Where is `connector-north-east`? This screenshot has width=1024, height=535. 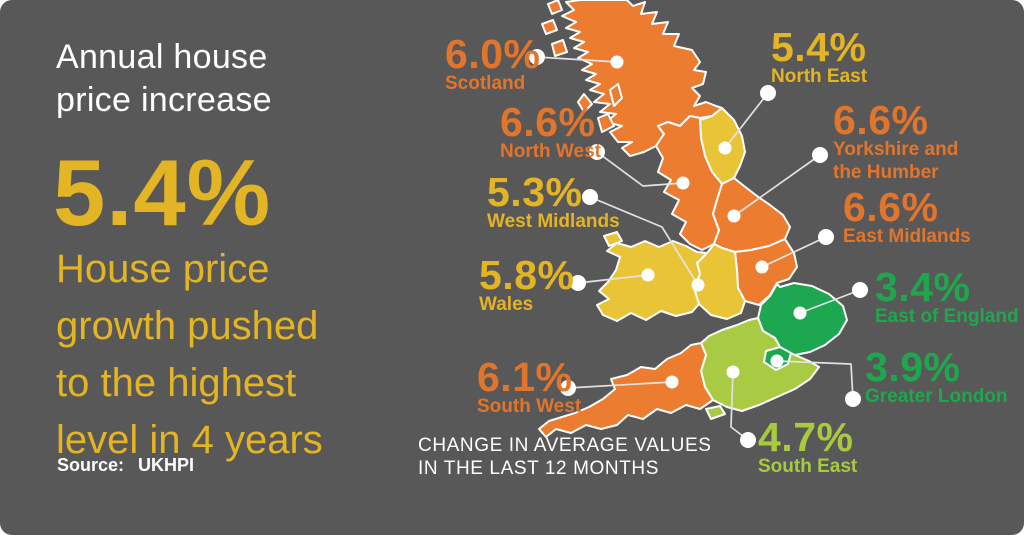
connector-north-east is located at coordinates (746, 120).